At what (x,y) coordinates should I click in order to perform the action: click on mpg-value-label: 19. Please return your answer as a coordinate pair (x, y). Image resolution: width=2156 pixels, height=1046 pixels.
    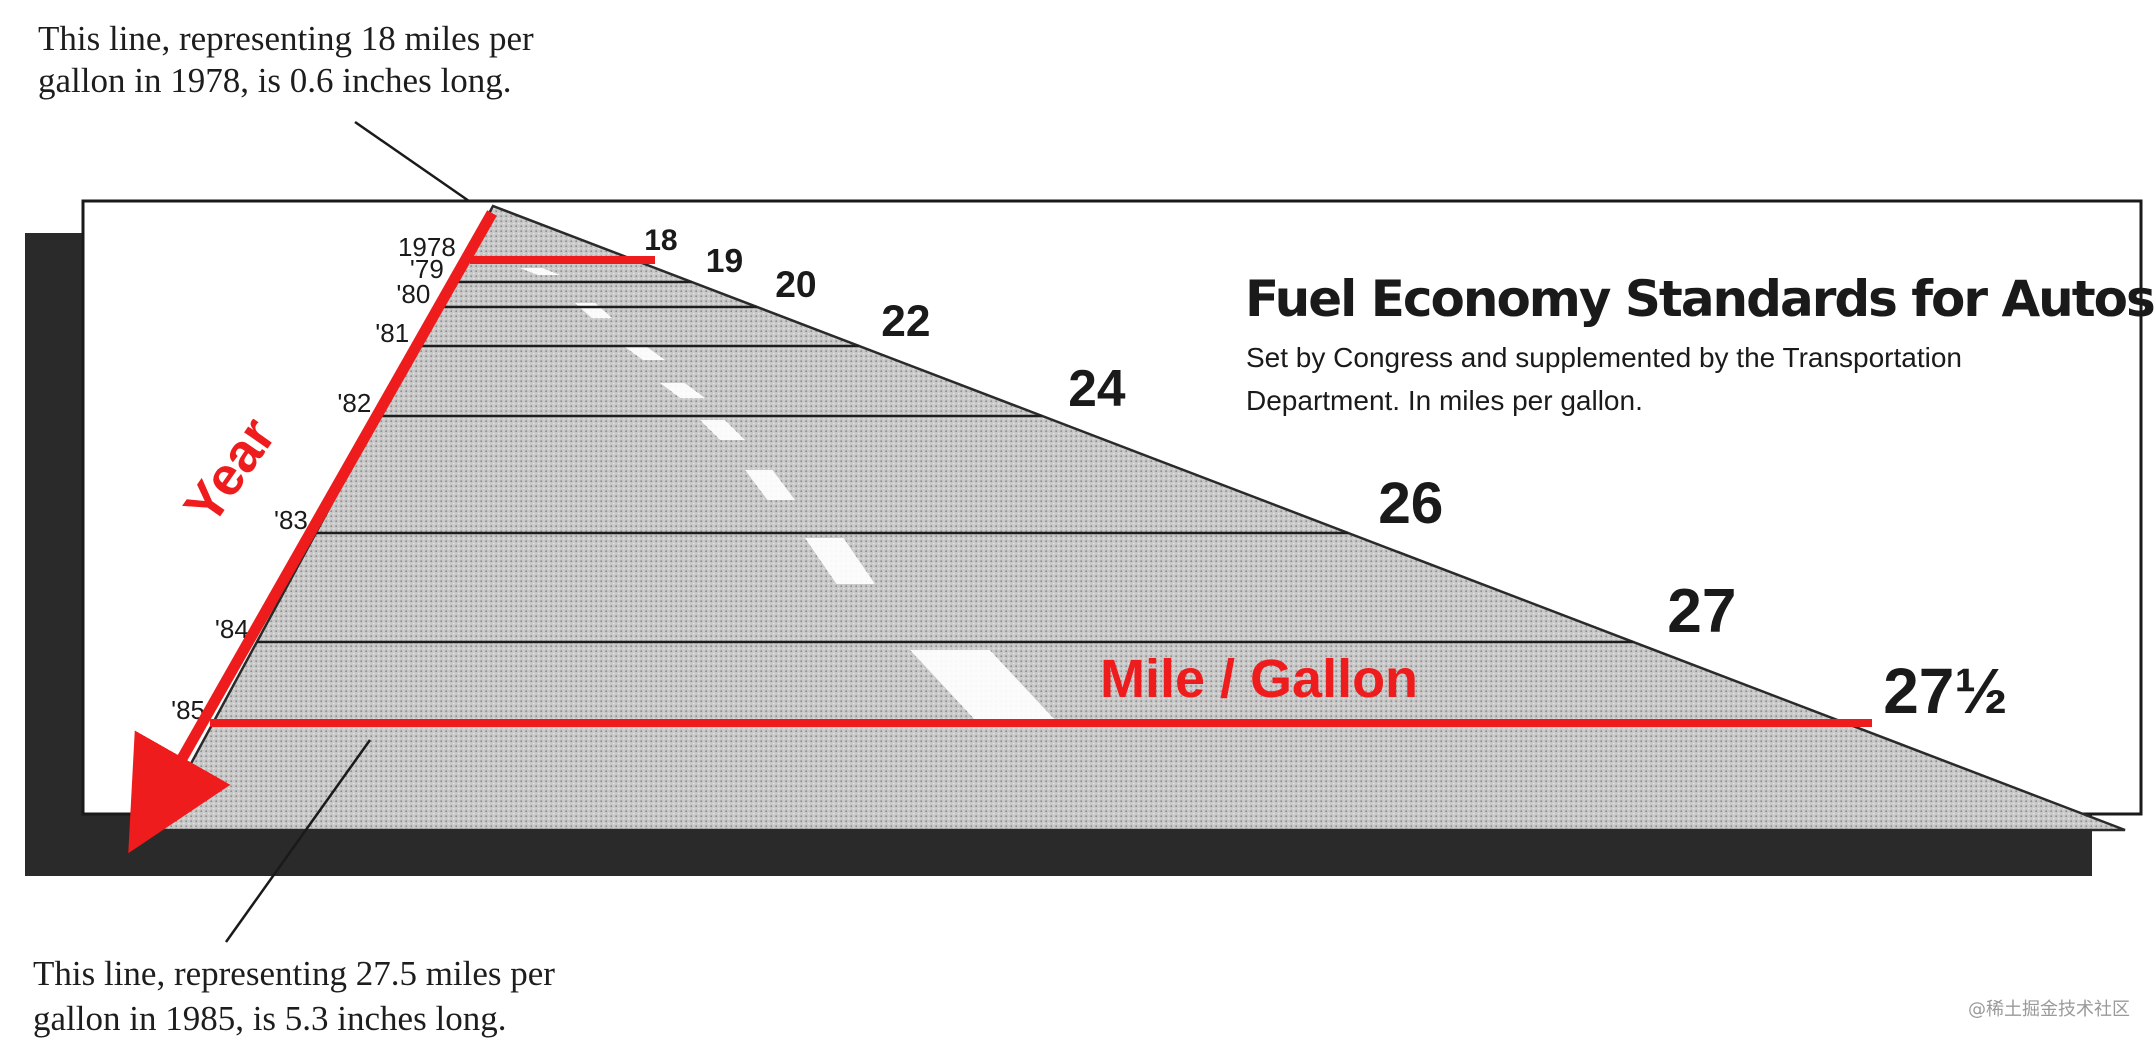
    Looking at the image, I should click on (724, 261).